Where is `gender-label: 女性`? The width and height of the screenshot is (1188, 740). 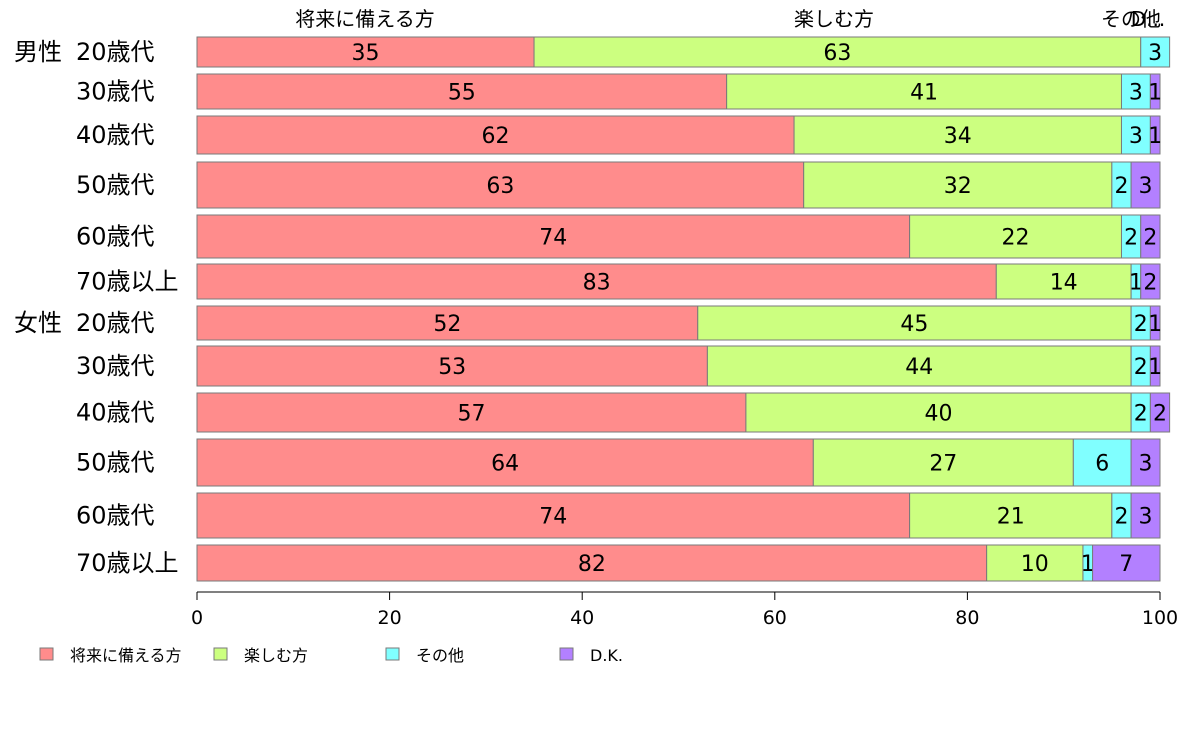 gender-label: 女性 is located at coordinates (38, 323).